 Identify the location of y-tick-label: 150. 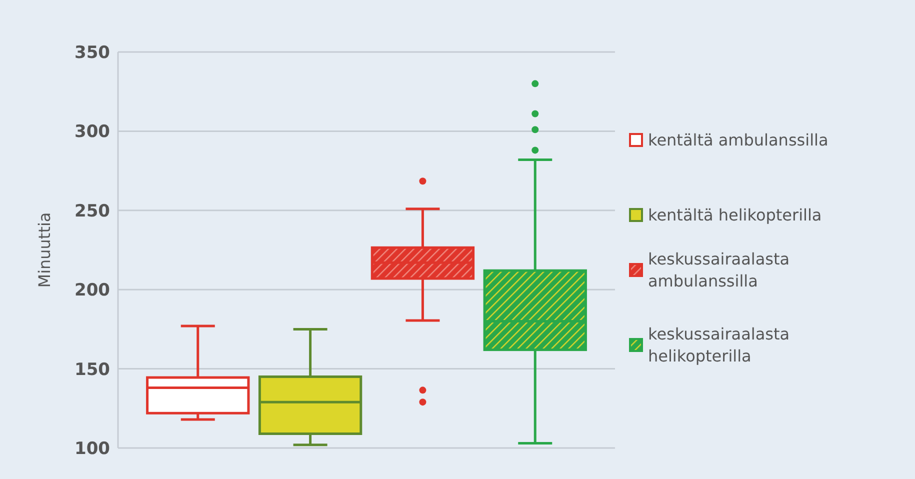
(92, 370).